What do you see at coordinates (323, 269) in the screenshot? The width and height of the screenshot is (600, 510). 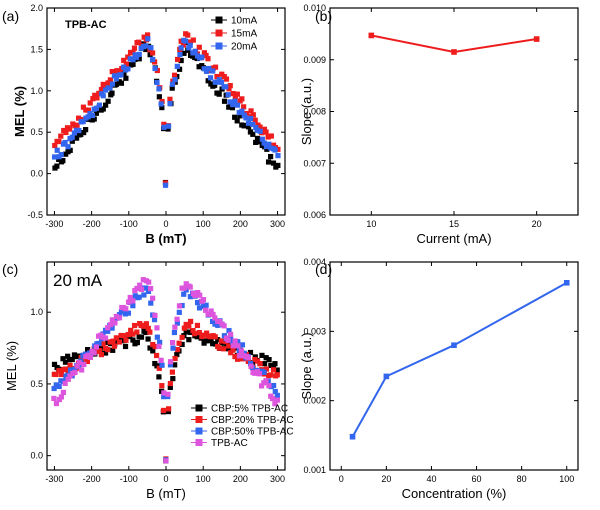 I see `panel-label: (d)` at bounding box center [323, 269].